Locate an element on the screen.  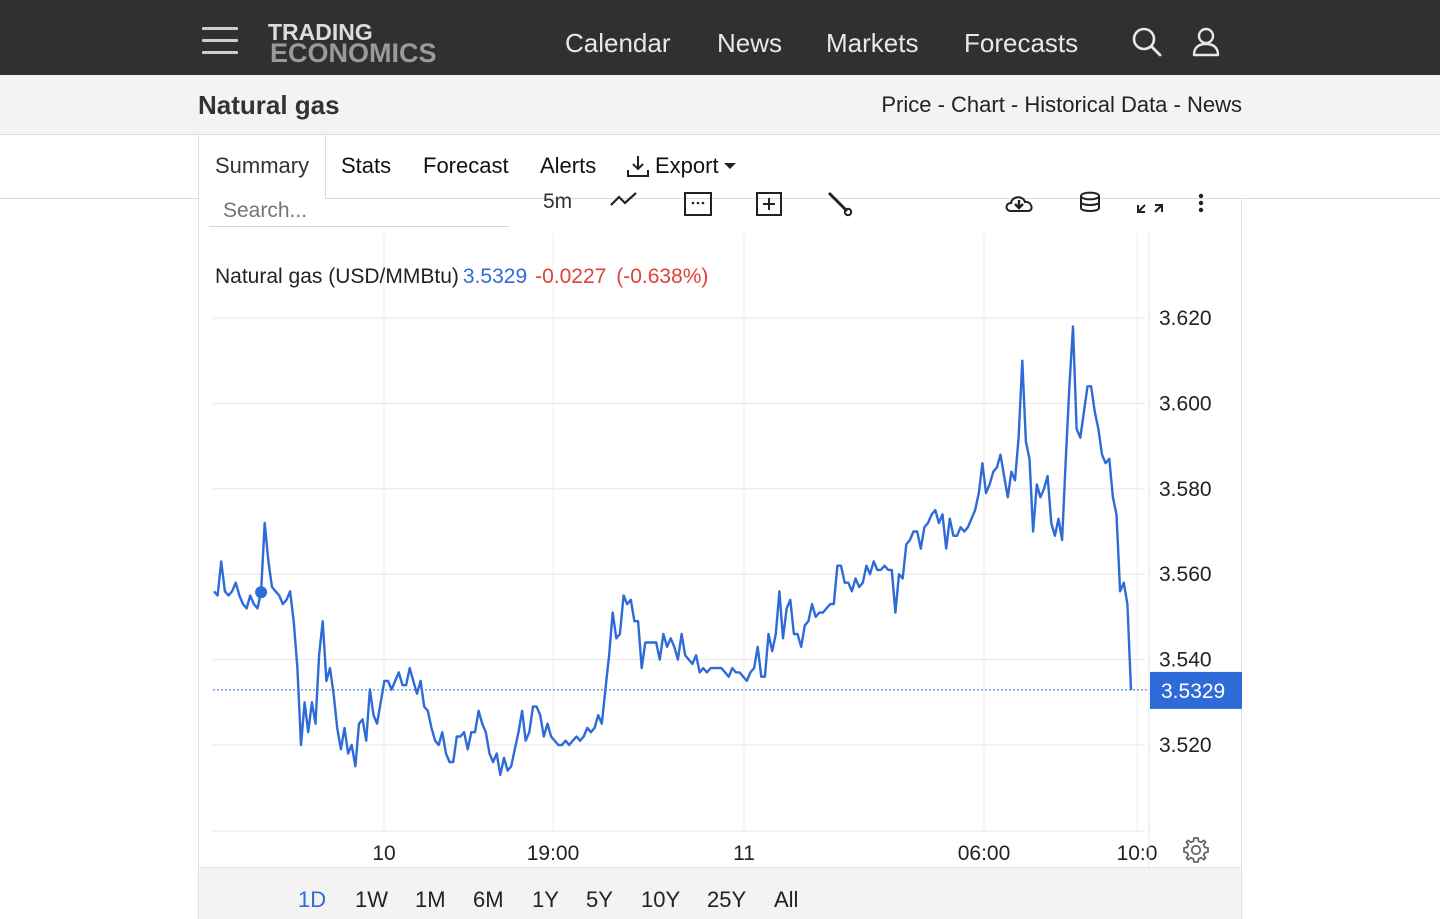
range-5y: 5Y is located at coordinates (599, 899).